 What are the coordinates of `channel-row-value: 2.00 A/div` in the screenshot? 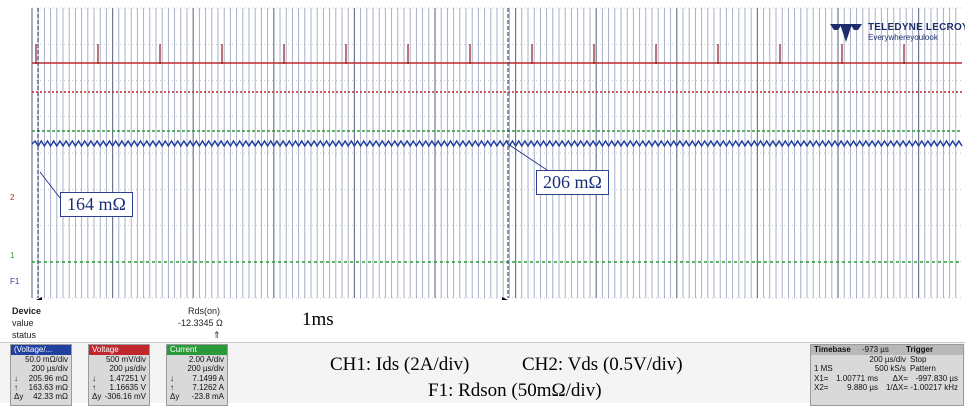 It's located at (206, 359).